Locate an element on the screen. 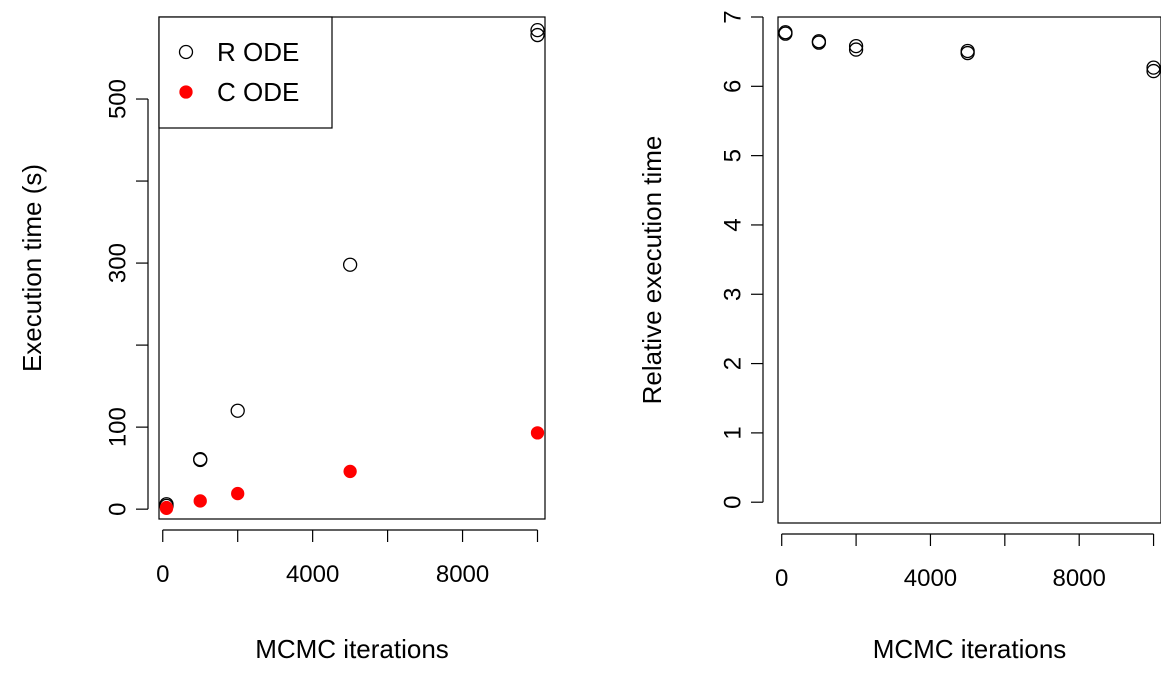 The width and height of the screenshot is (1161, 674). legend-box is located at coordinates (245, 72).